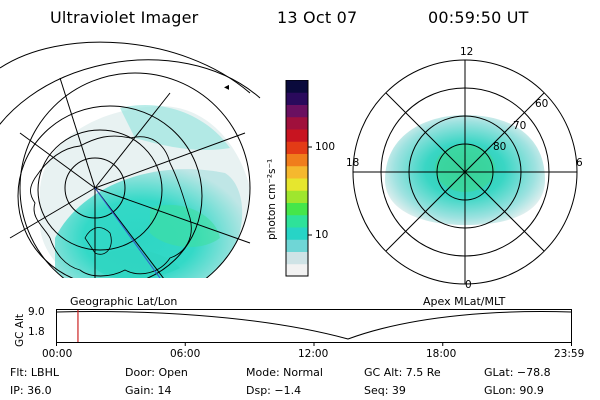 The height and width of the screenshot is (400, 600). I want to click on mlat-label-70: 70, so click(520, 126).